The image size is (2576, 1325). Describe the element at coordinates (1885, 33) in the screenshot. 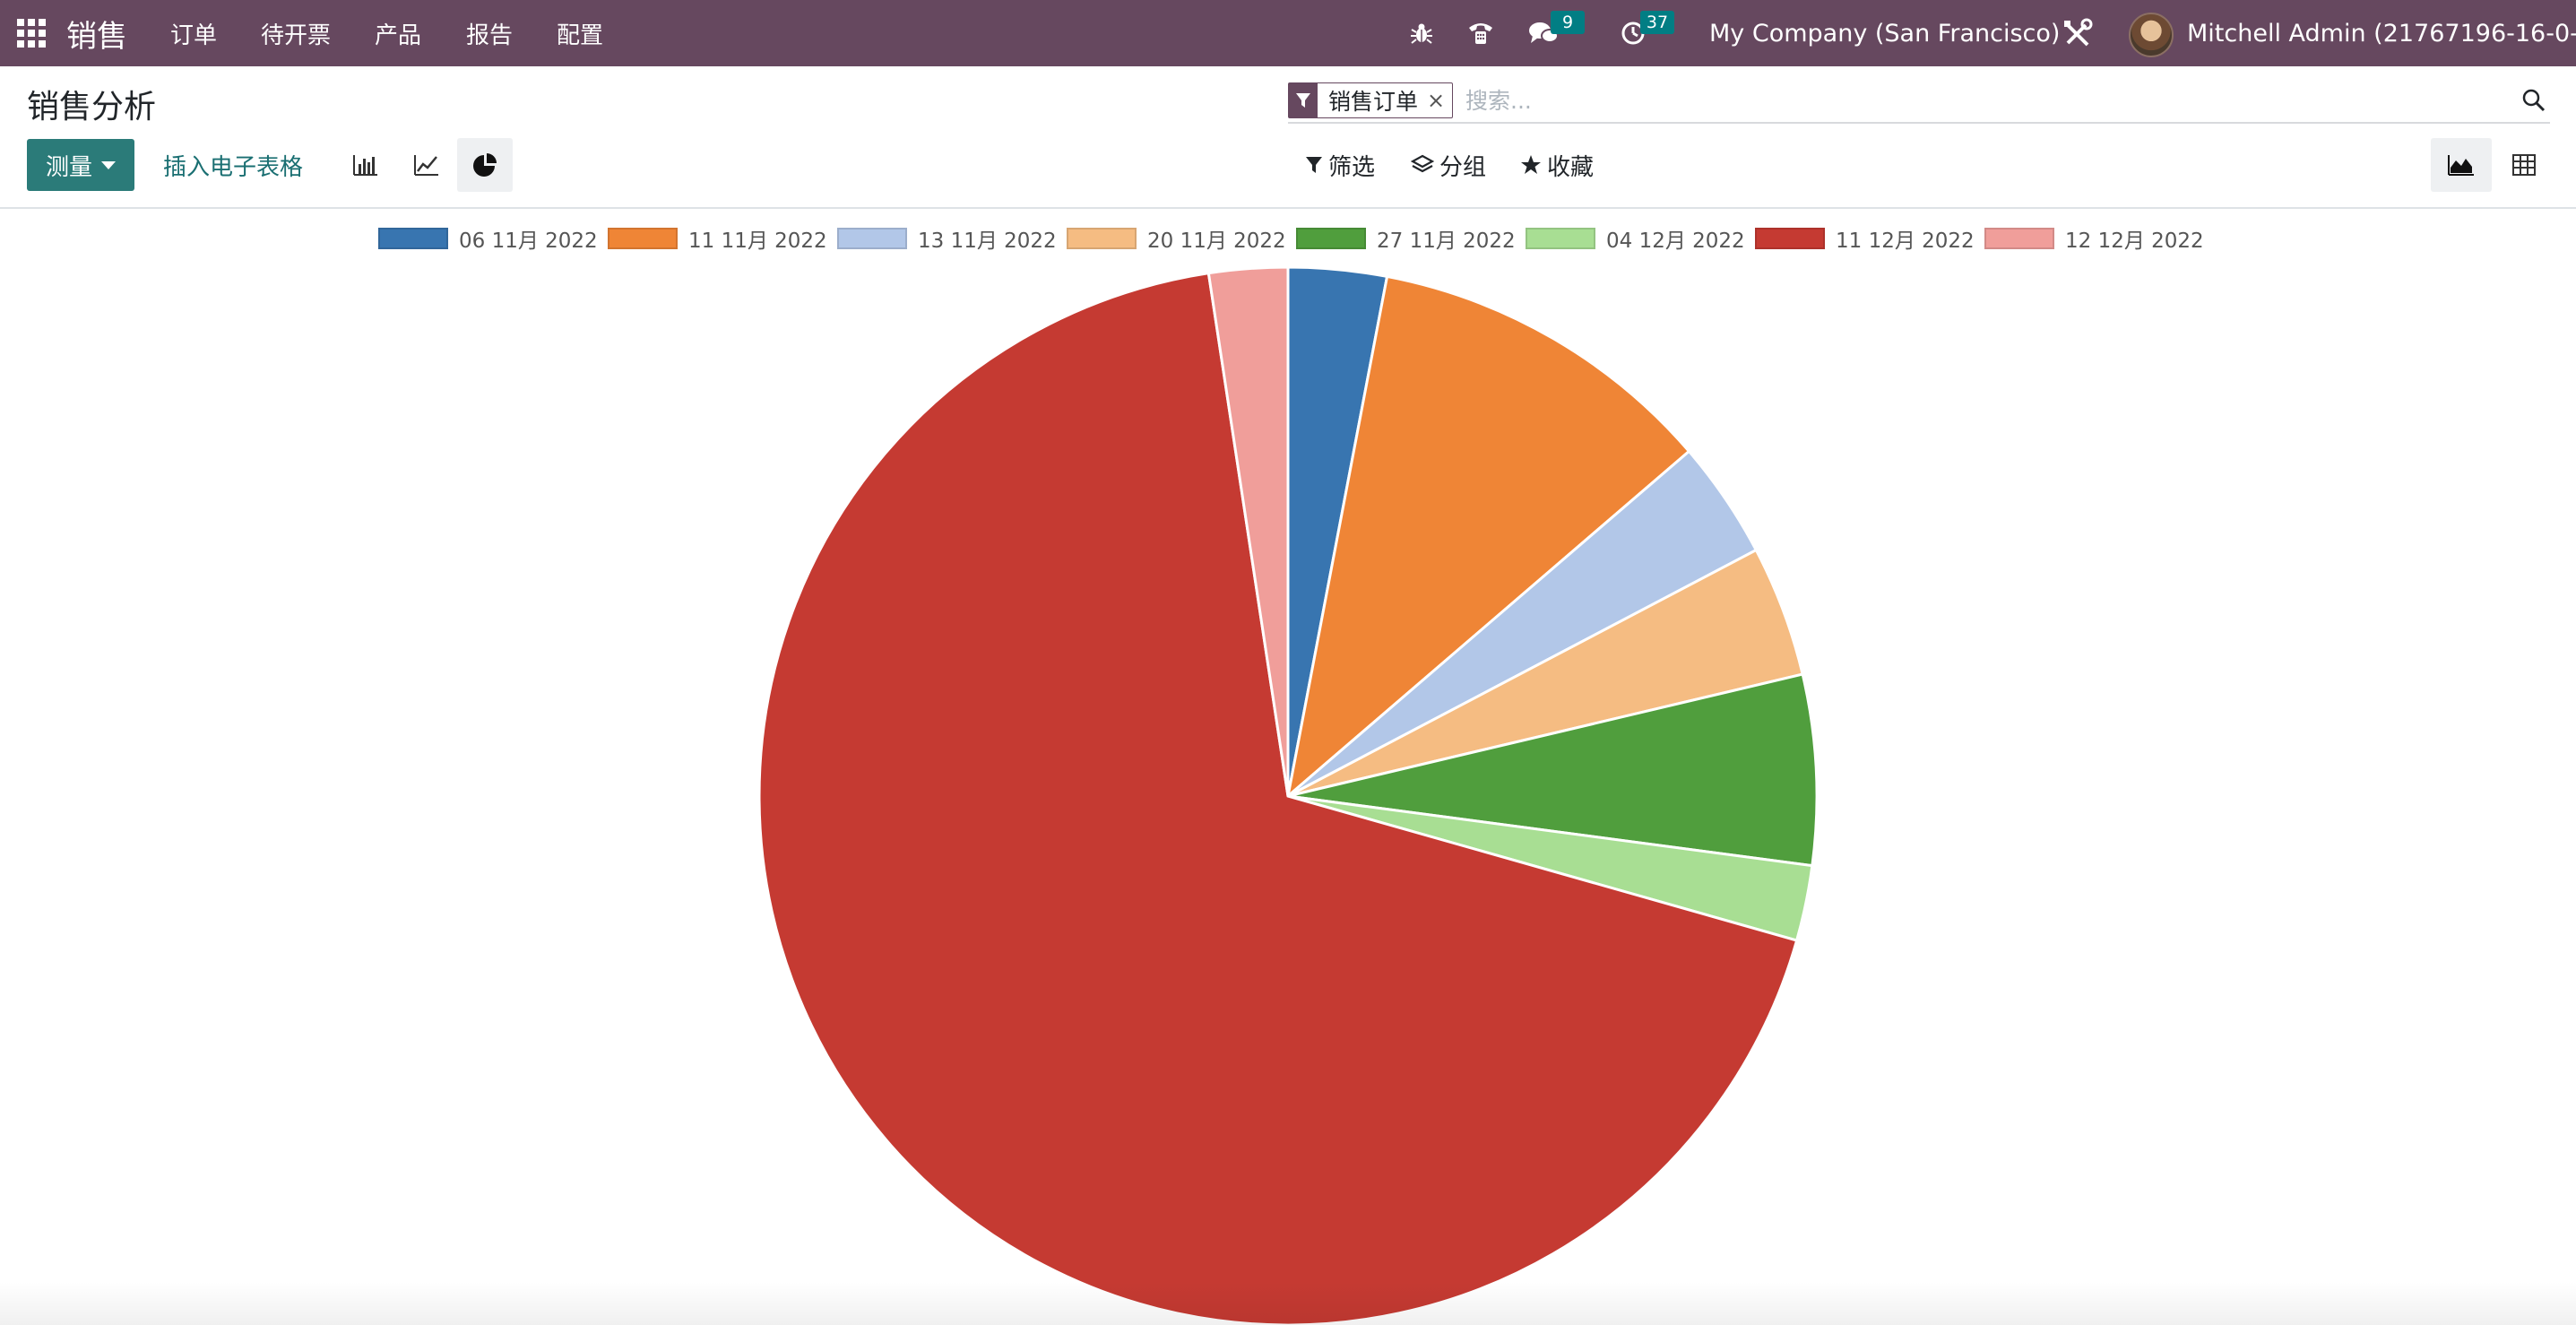

I see `company-switcher: My Company (San Francisco)` at that location.